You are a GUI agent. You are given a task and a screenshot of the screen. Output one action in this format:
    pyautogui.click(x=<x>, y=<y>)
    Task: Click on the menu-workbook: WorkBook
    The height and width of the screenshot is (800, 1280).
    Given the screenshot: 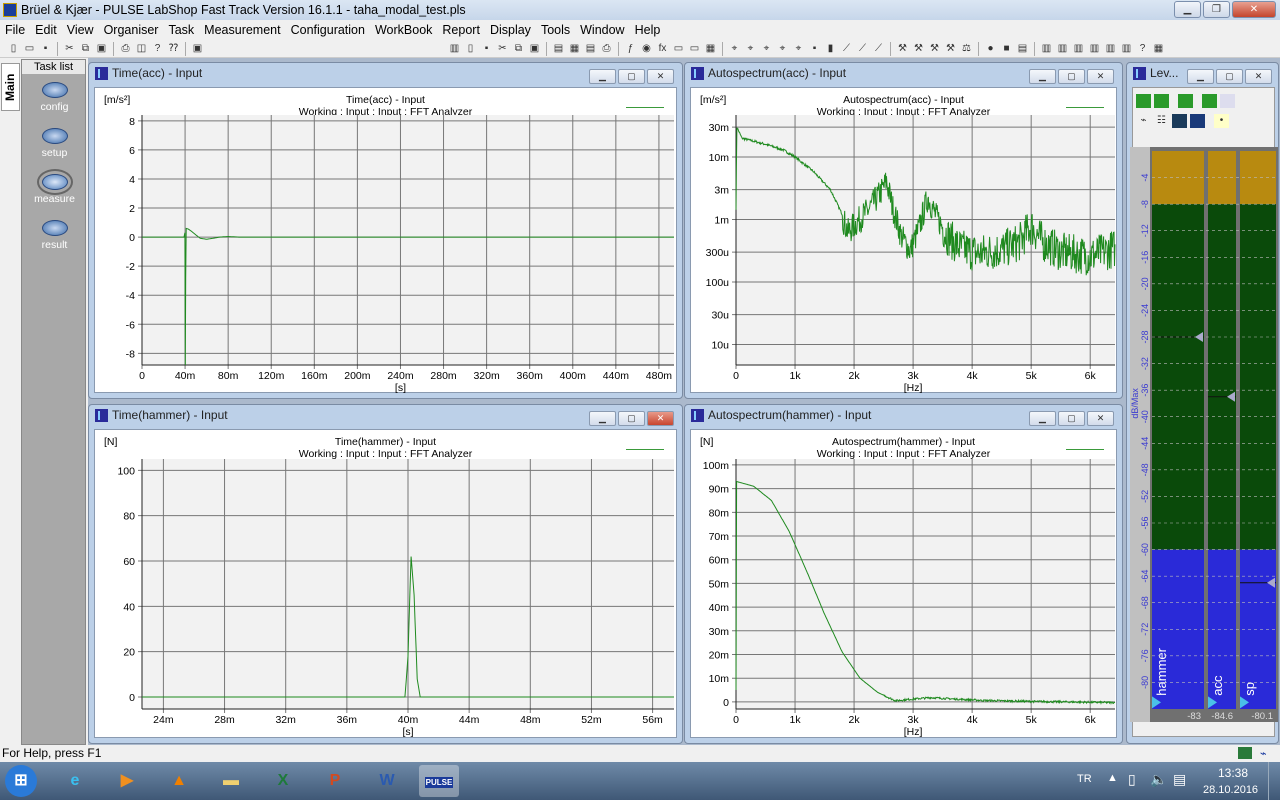 What is the action you would take?
    pyautogui.click(x=403, y=30)
    